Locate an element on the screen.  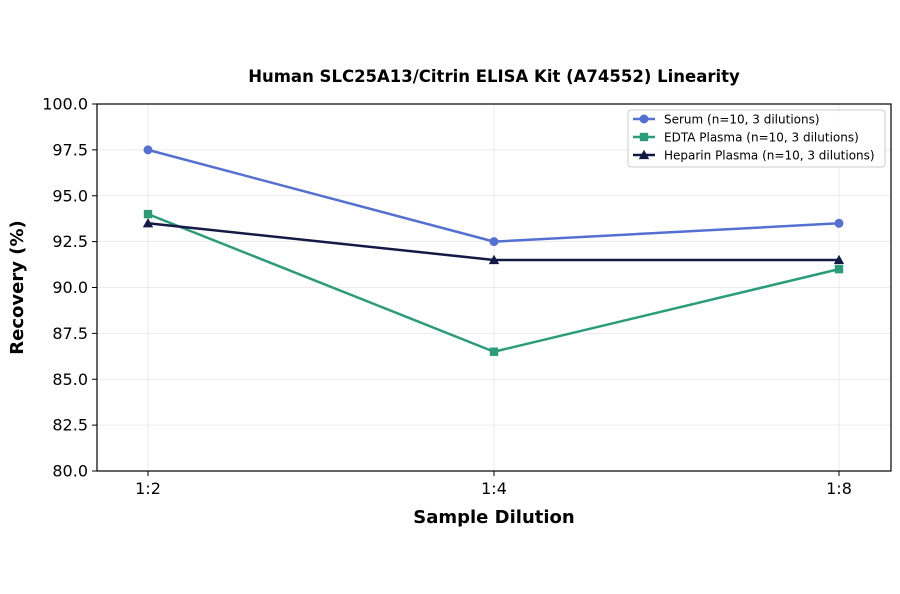
y-tick-label: 90.0 is located at coordinates (70, 287).